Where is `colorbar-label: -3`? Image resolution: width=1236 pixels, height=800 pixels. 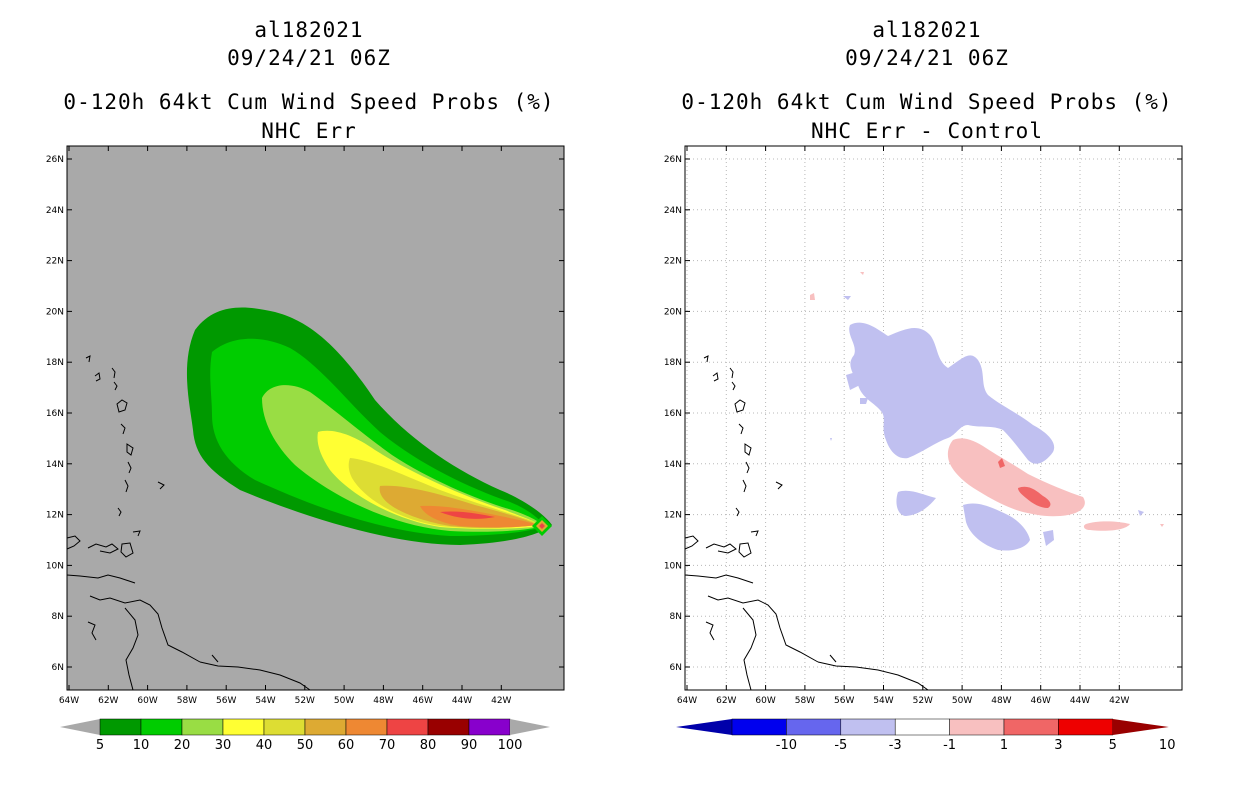
colorbar-label: -3 is located at coordinates (895, 745).